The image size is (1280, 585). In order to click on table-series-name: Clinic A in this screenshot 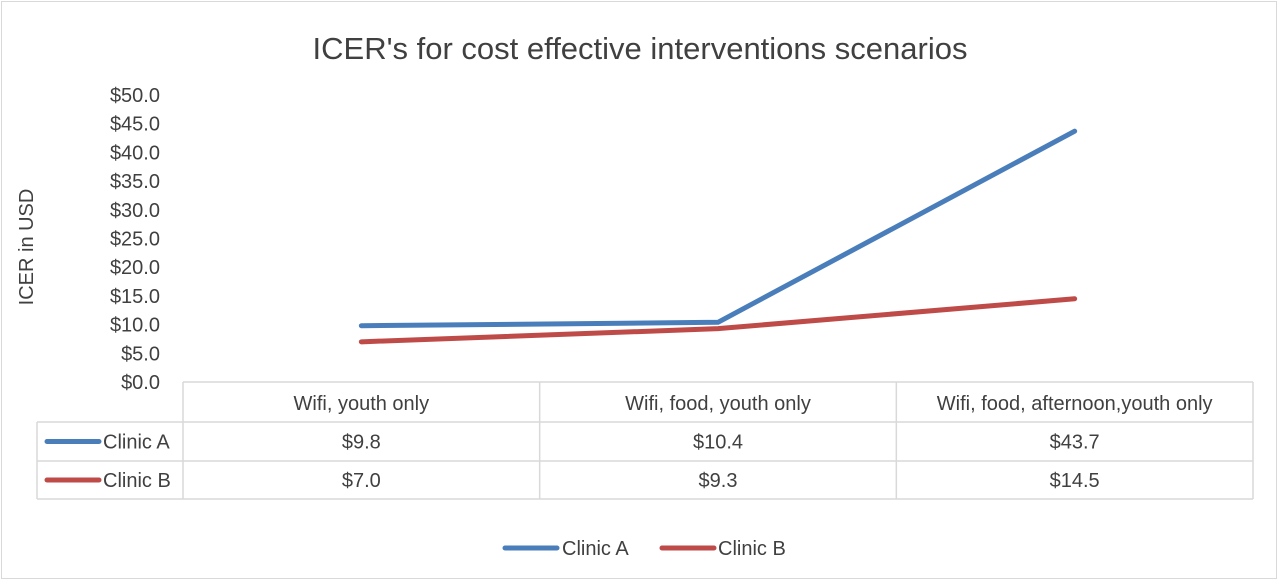, I will do `click(136, 443)`.